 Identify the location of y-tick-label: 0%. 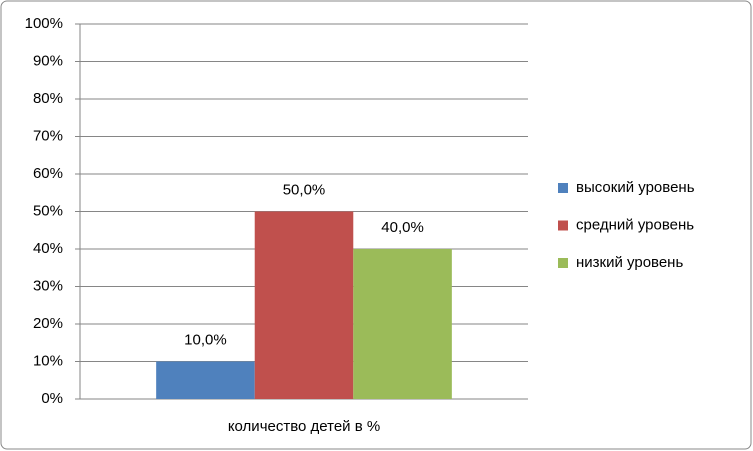
(52, 398).